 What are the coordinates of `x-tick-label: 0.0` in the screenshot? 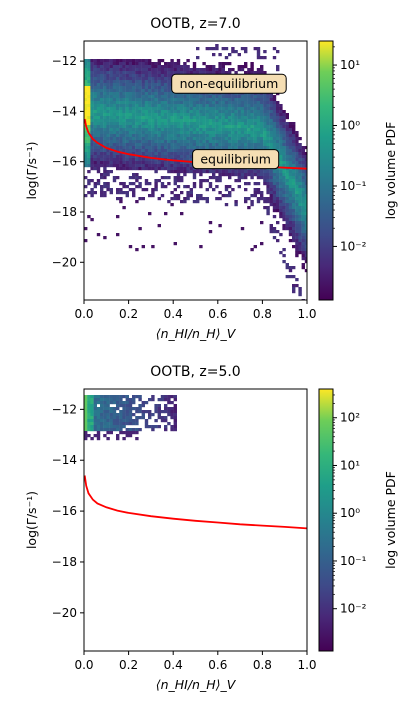 It's located at (83, 665).